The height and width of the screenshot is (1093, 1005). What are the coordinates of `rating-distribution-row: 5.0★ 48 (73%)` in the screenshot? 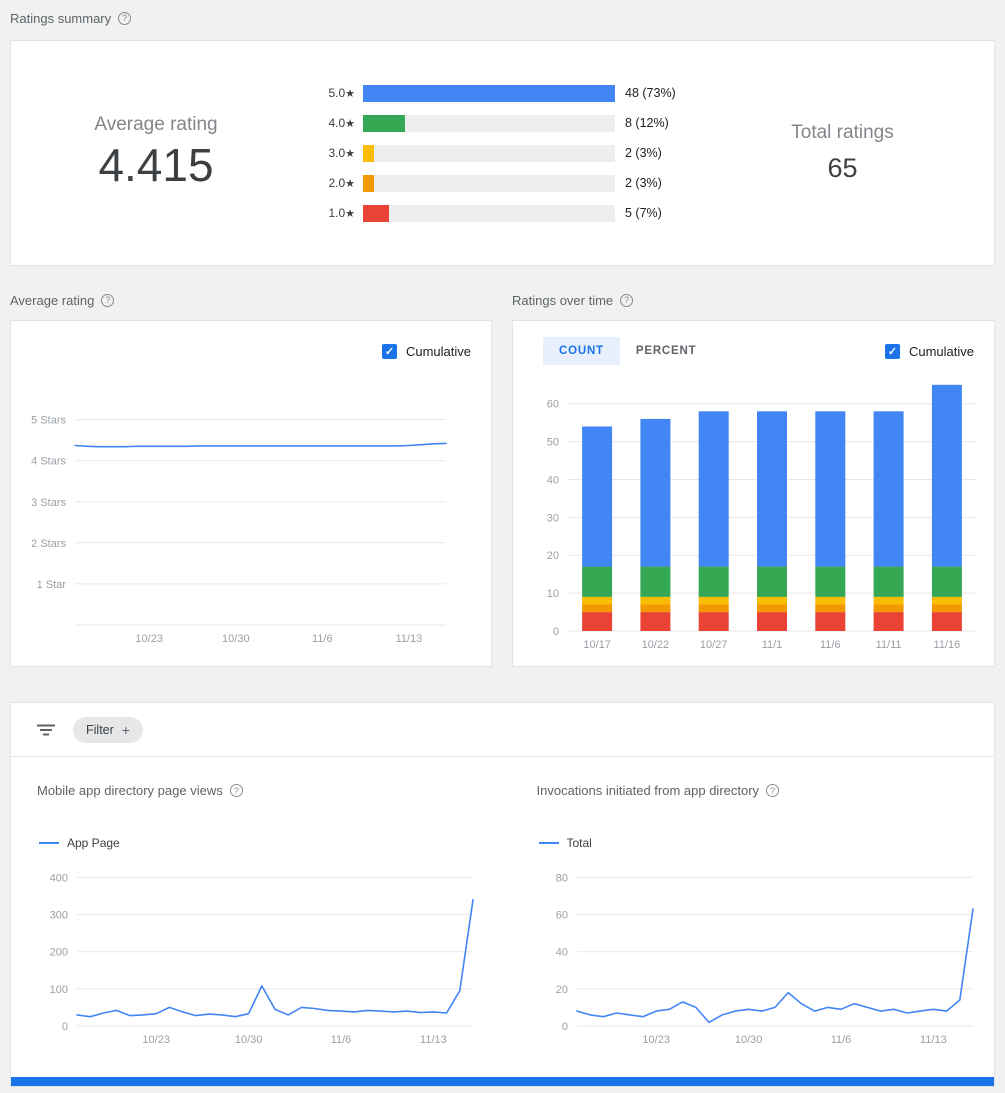 It's located at (503, 93).